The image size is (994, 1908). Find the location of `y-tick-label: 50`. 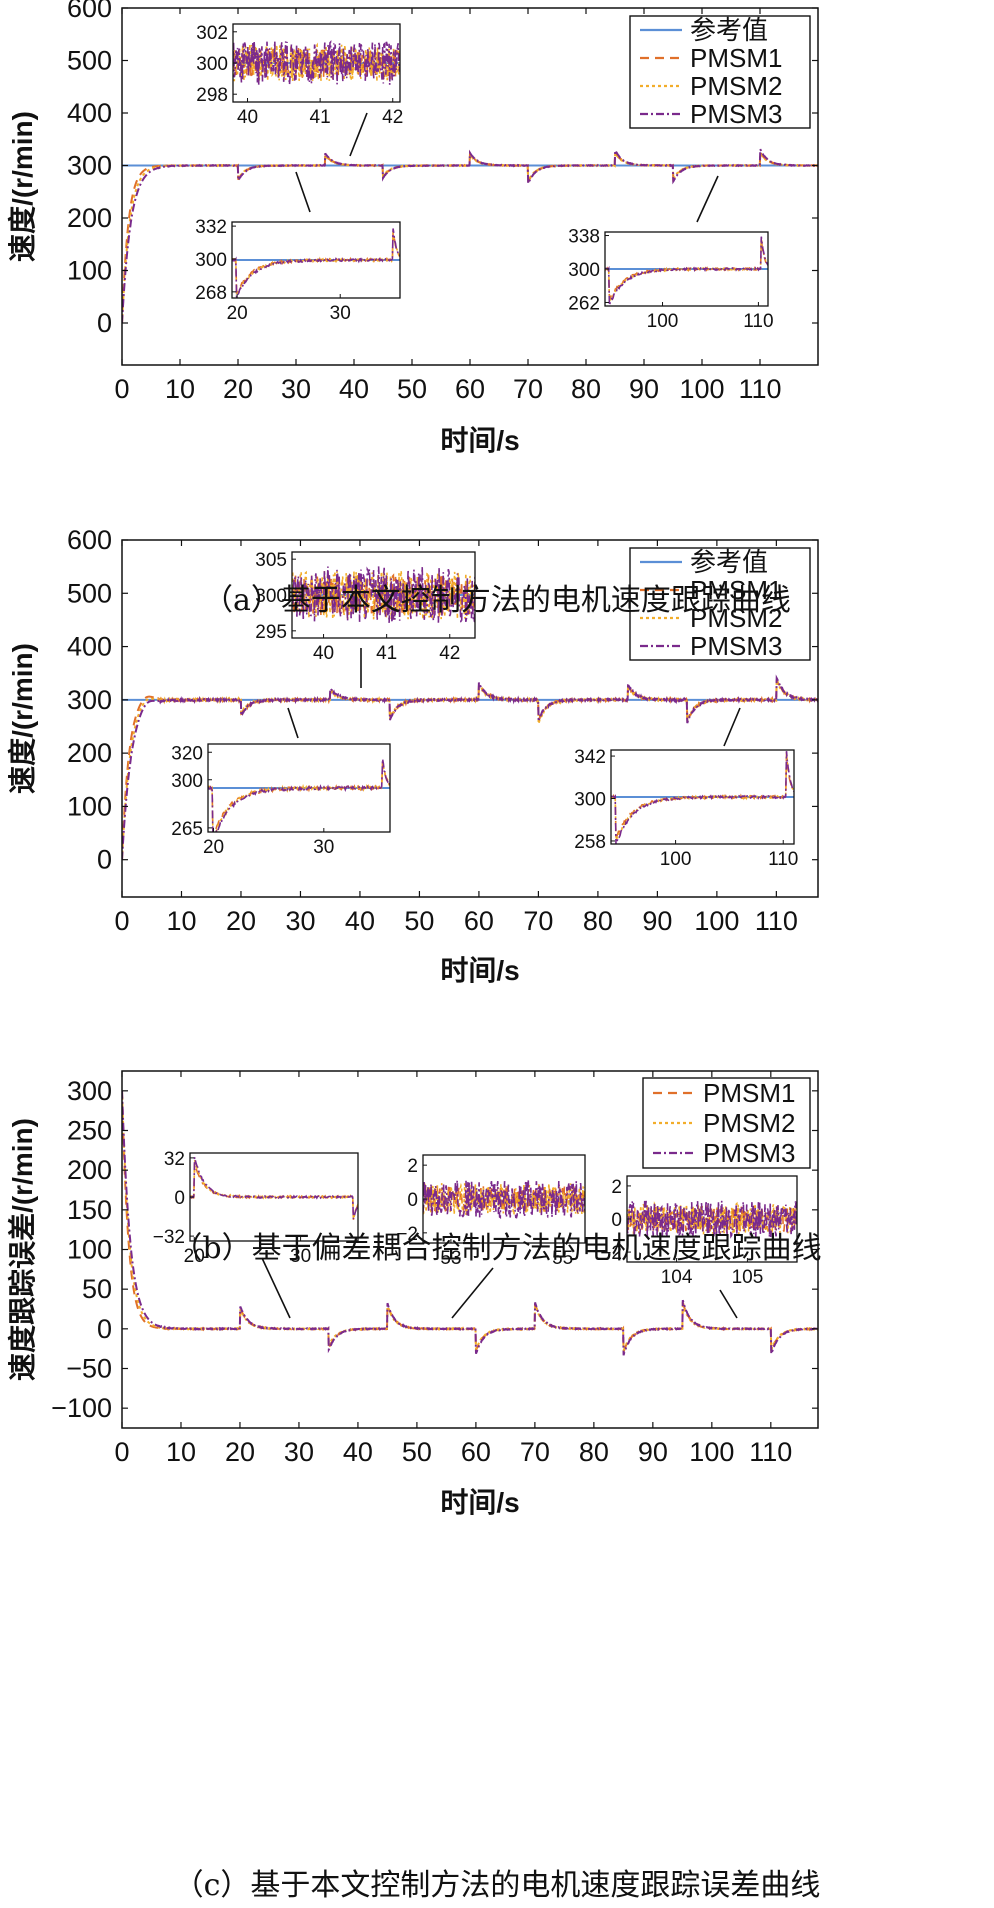

y-tick-label: 50 is located at coordinates (97, 1289).